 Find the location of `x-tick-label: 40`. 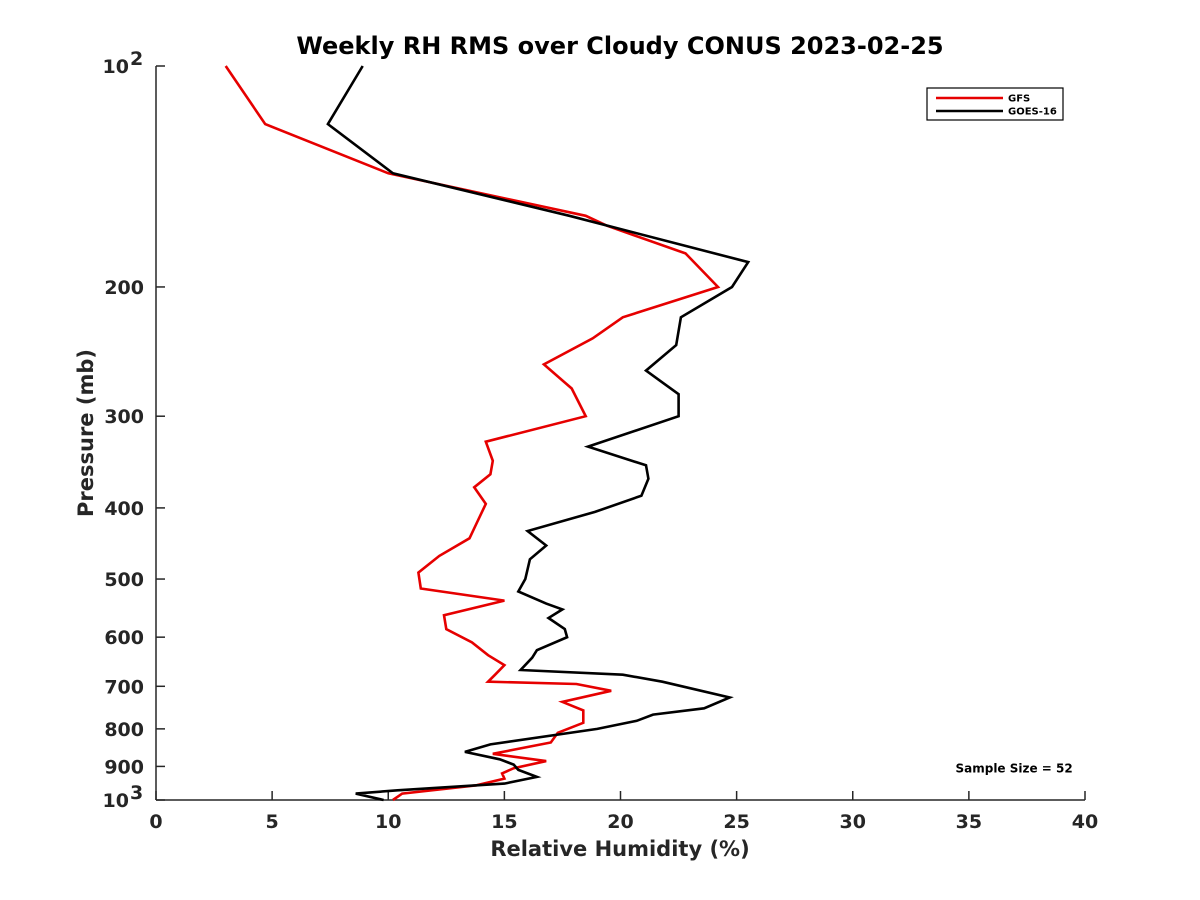

x-tick-label: 40 is located at coordinates (1085, 822).